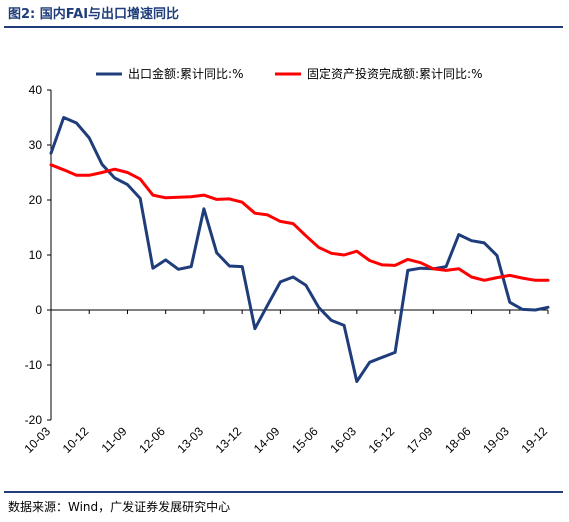  Describe the element at coordinates (152, 440) in the screenshot. I see `x-tick-label: 12-06` at that location.